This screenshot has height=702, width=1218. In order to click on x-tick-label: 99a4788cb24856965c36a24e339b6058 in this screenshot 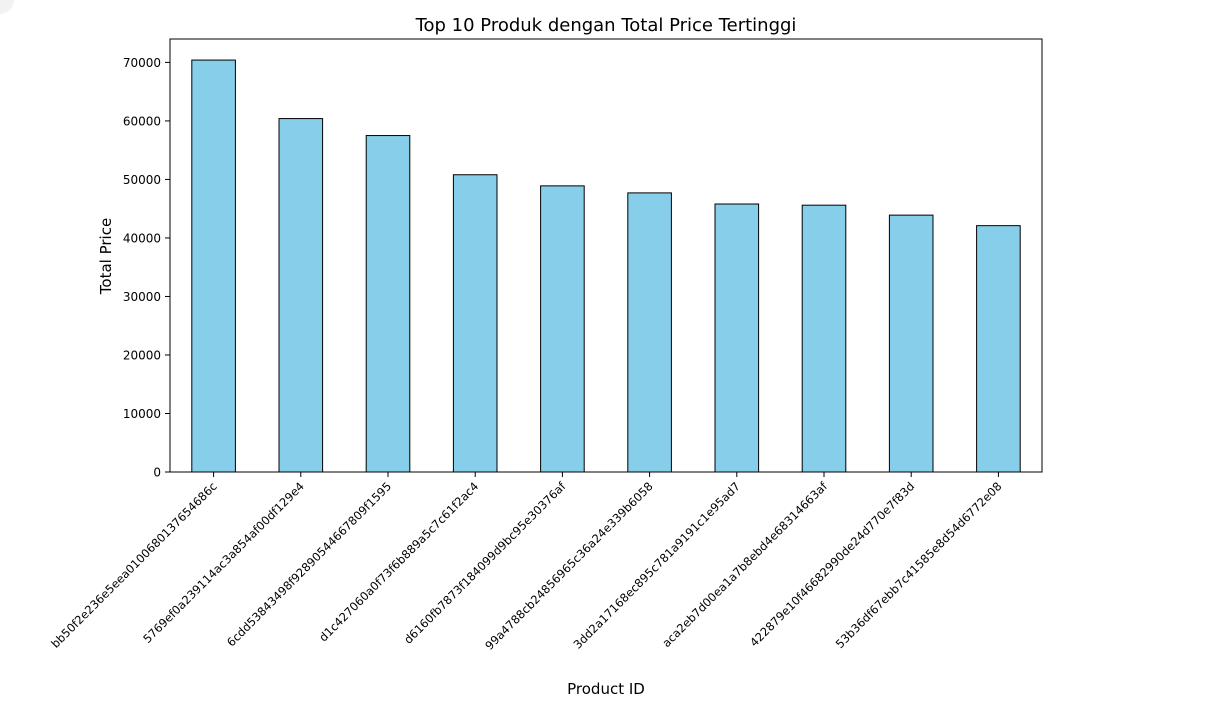, I will do `click(568, 565)`.